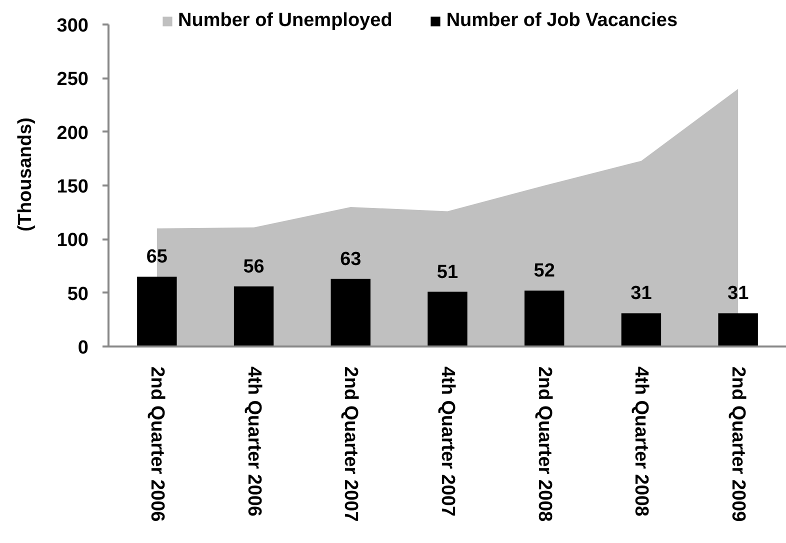 The height and width of the screenshot is (543, 786). I want to click on legend-label: Number of Unemployed, so click(285, 21).